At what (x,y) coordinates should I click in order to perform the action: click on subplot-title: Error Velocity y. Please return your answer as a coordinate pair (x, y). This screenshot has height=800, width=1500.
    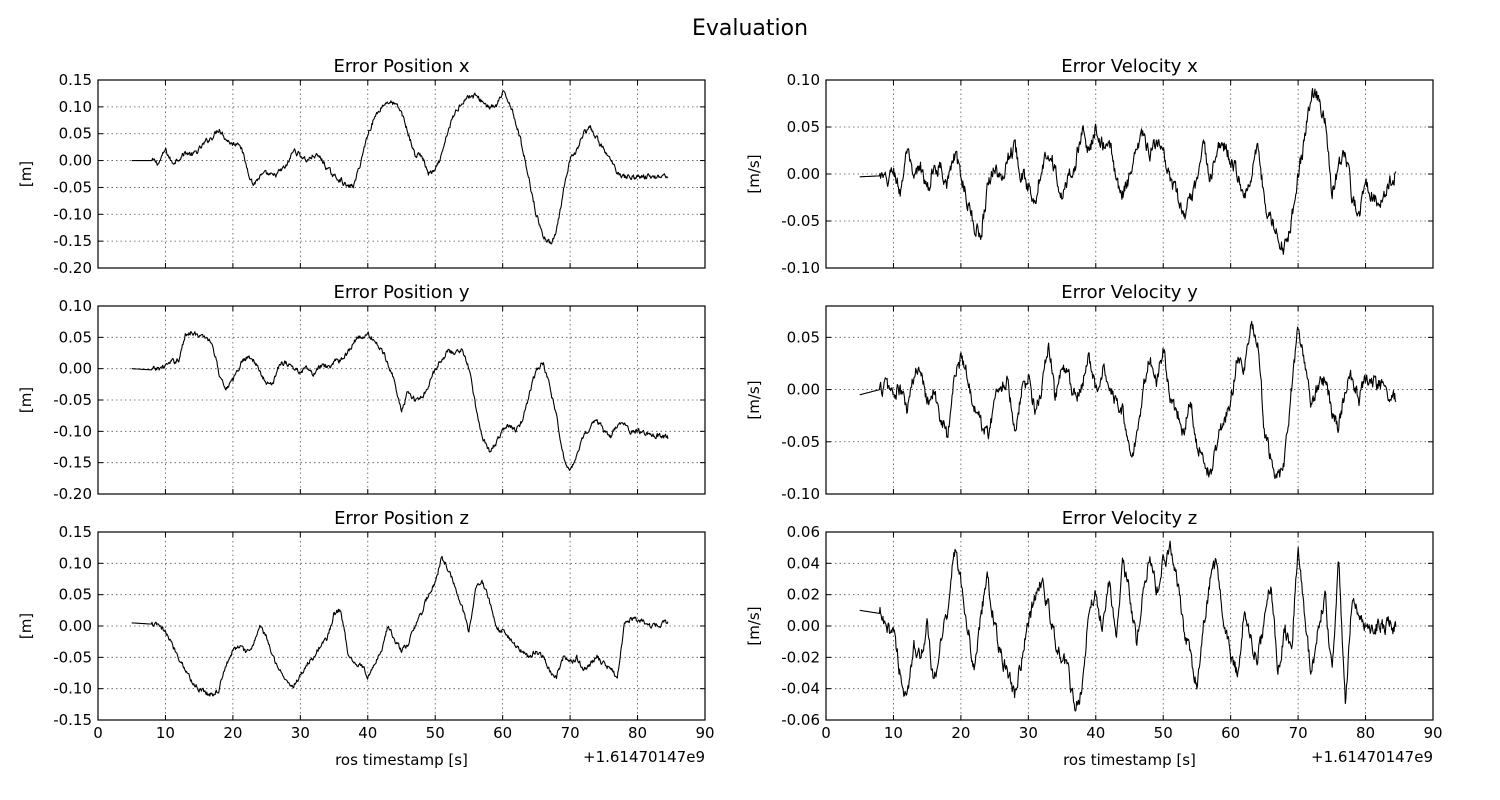
    Looking at the image, I should click on (1129, 292).